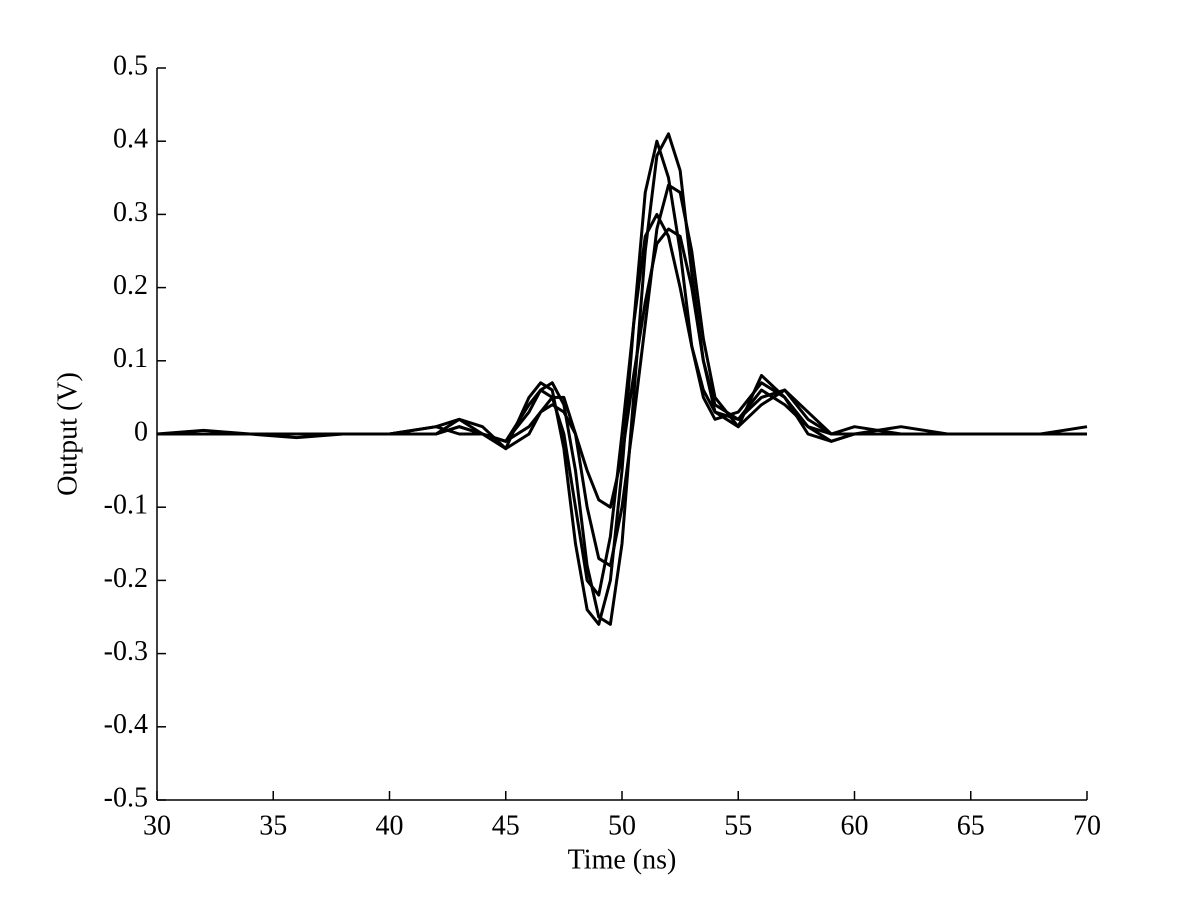 This screenshot has width=1200, height=900. Describe the element at coordinates (971, 825) in the screenshot. I see `x-tick-label: 65` at that location.